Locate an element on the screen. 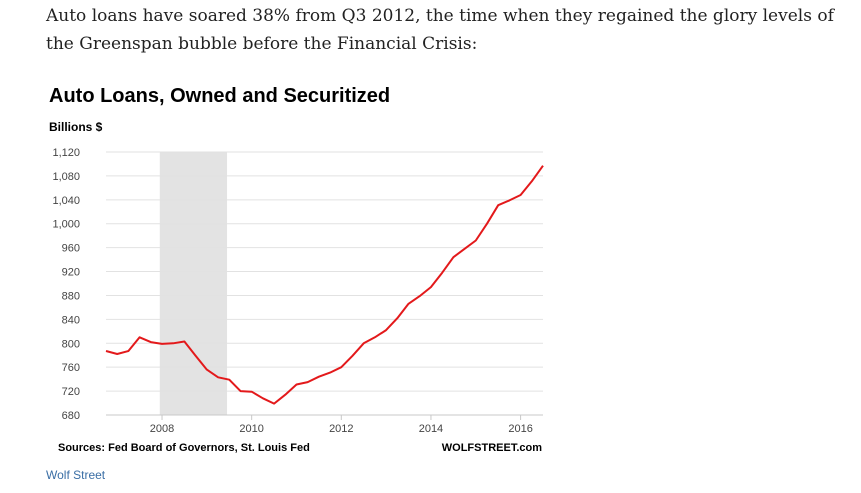 This screenshot has width=861, height=493. y-tick-label: 800 is located at coordinates (71, 344).